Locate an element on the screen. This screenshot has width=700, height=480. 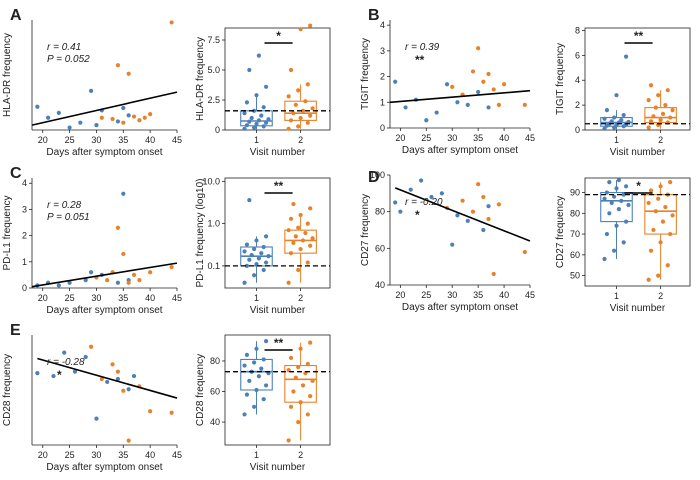
y-tick-label: 80 is located at coordinates (575, 213).